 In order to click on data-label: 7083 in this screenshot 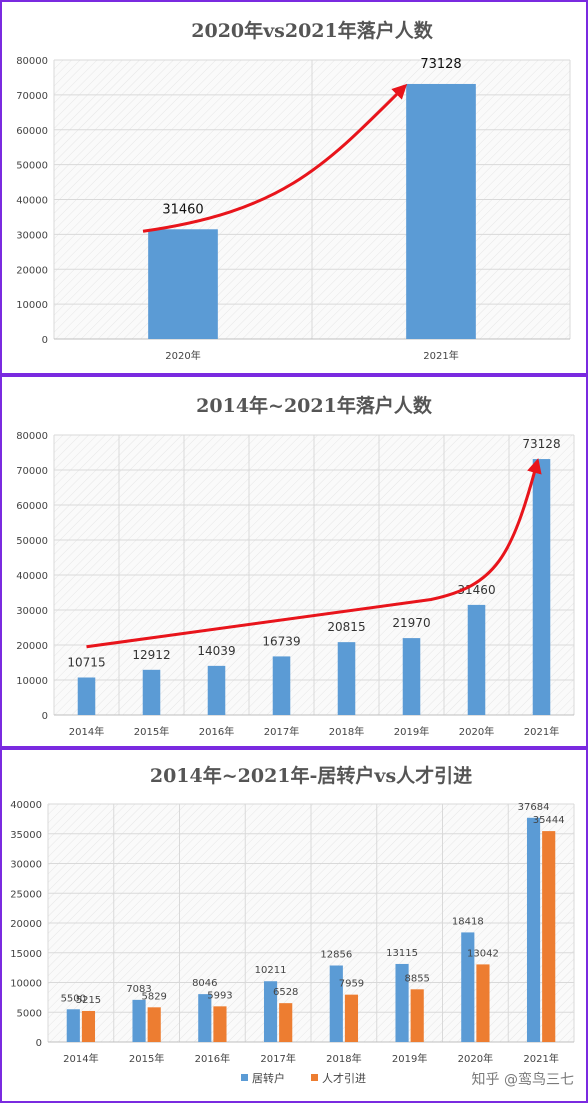, I will do `click(138, 989)`.